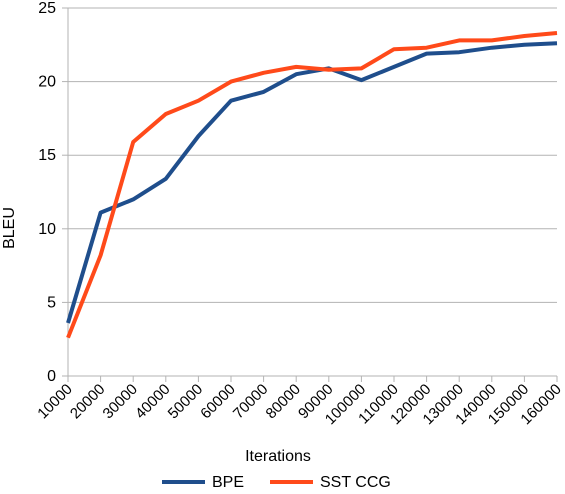 The width and height of the screenshot is (565, 494). Describe the element at coordinates (47, 155) in the screenshot. I see `y-tick-label: 15` at that location.